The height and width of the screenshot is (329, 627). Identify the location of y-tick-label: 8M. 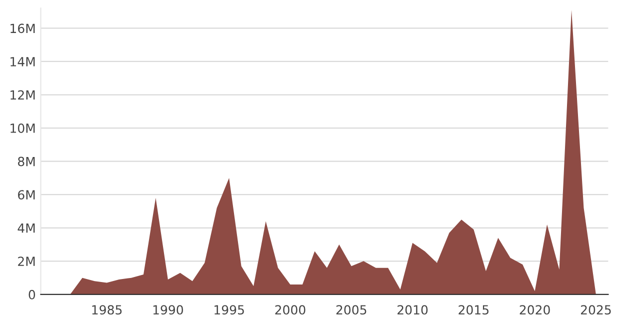
(26, 161).